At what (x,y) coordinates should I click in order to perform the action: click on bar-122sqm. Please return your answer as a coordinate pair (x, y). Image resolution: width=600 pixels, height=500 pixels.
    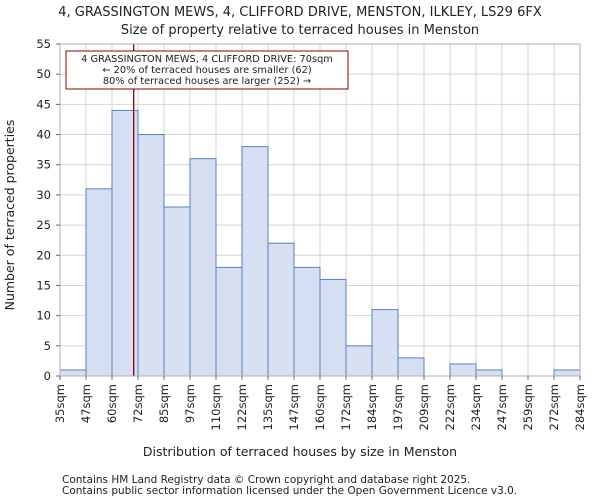
    Looking at the image, I should click on (255, 261).